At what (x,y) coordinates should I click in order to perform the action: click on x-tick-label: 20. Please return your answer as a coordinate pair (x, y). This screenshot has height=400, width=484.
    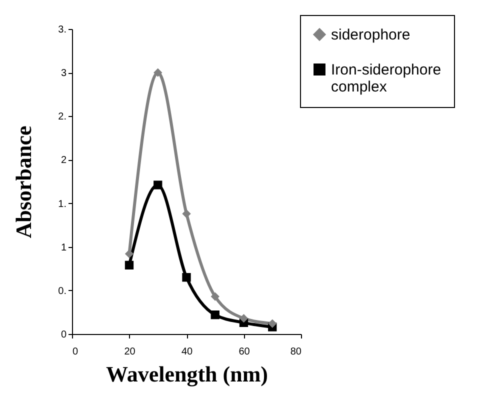
    Looking at the image, I should click on (130, 352).